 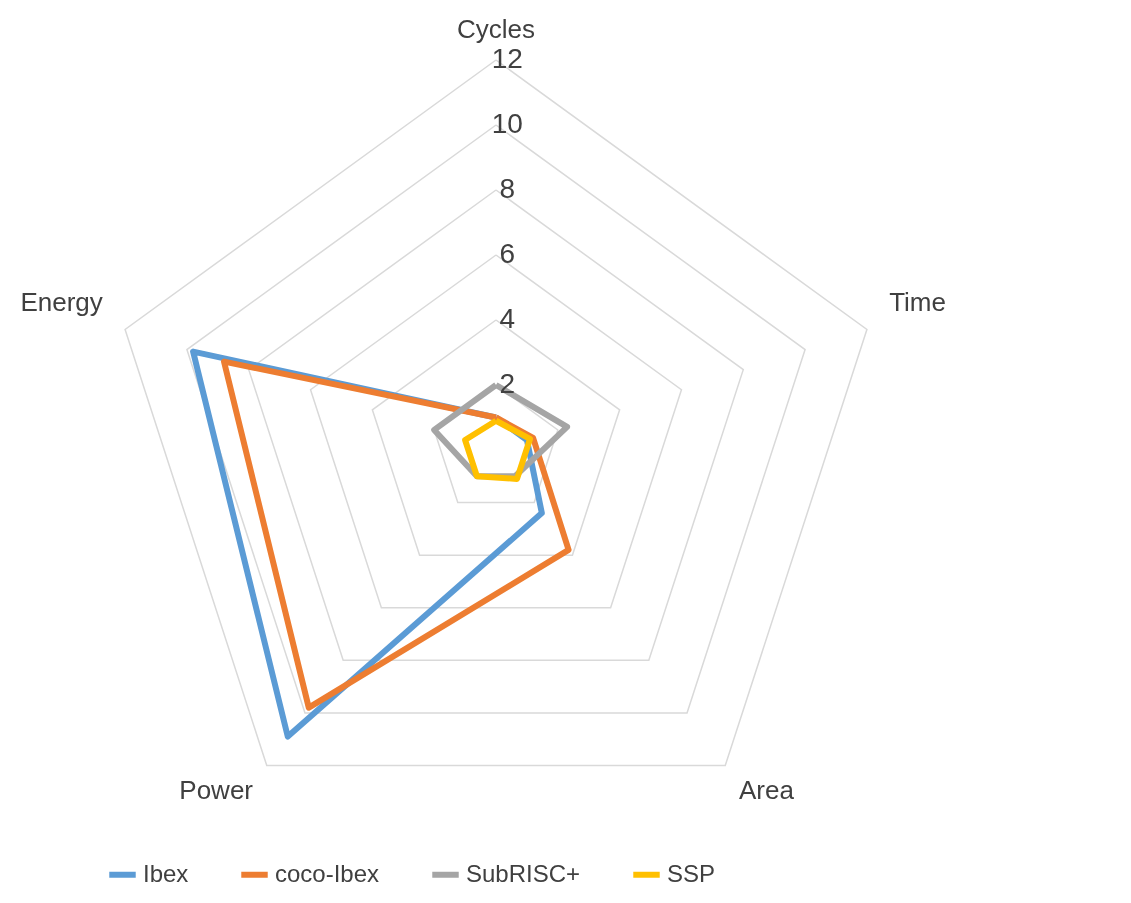 I want to click on y-tick-label: 12, so click(x=507, y=58).